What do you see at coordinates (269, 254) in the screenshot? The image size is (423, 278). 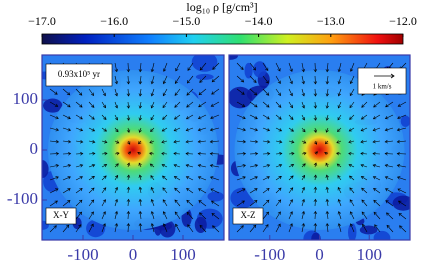 I see `x-tick-label: -100` at bounding box center [269, 254].